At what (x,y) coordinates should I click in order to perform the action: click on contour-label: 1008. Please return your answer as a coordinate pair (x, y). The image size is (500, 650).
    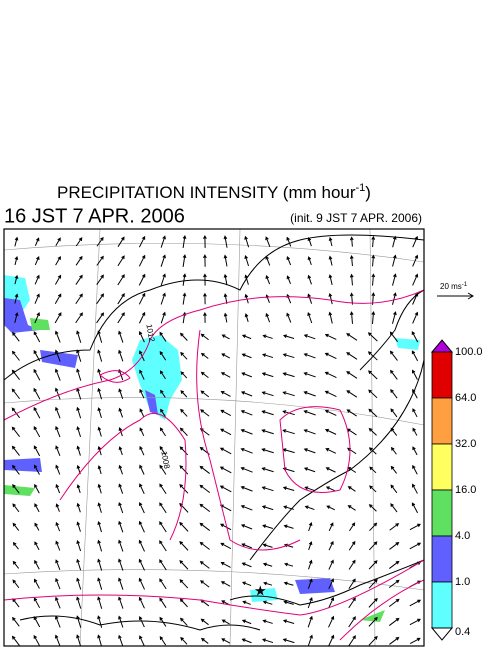
    Looking at the image, I should click on (165, 460).